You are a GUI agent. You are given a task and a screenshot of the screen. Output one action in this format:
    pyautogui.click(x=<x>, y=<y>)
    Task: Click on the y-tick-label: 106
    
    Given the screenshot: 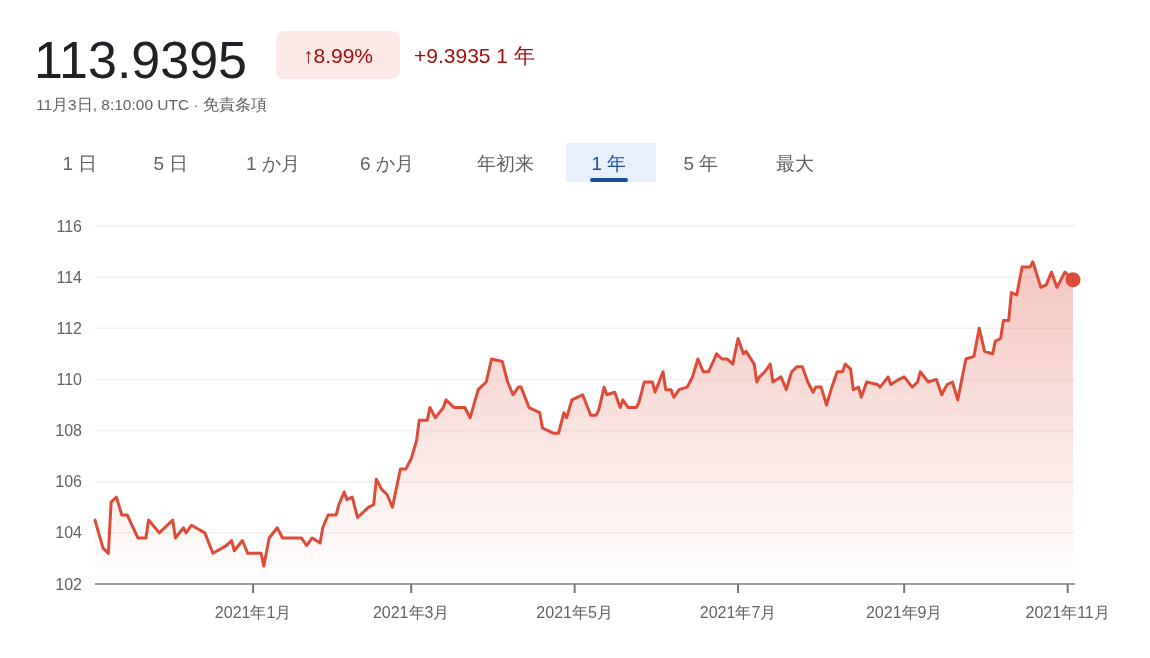 What is the action you would take?
    pyautogui.click(x=69, y=482)
    